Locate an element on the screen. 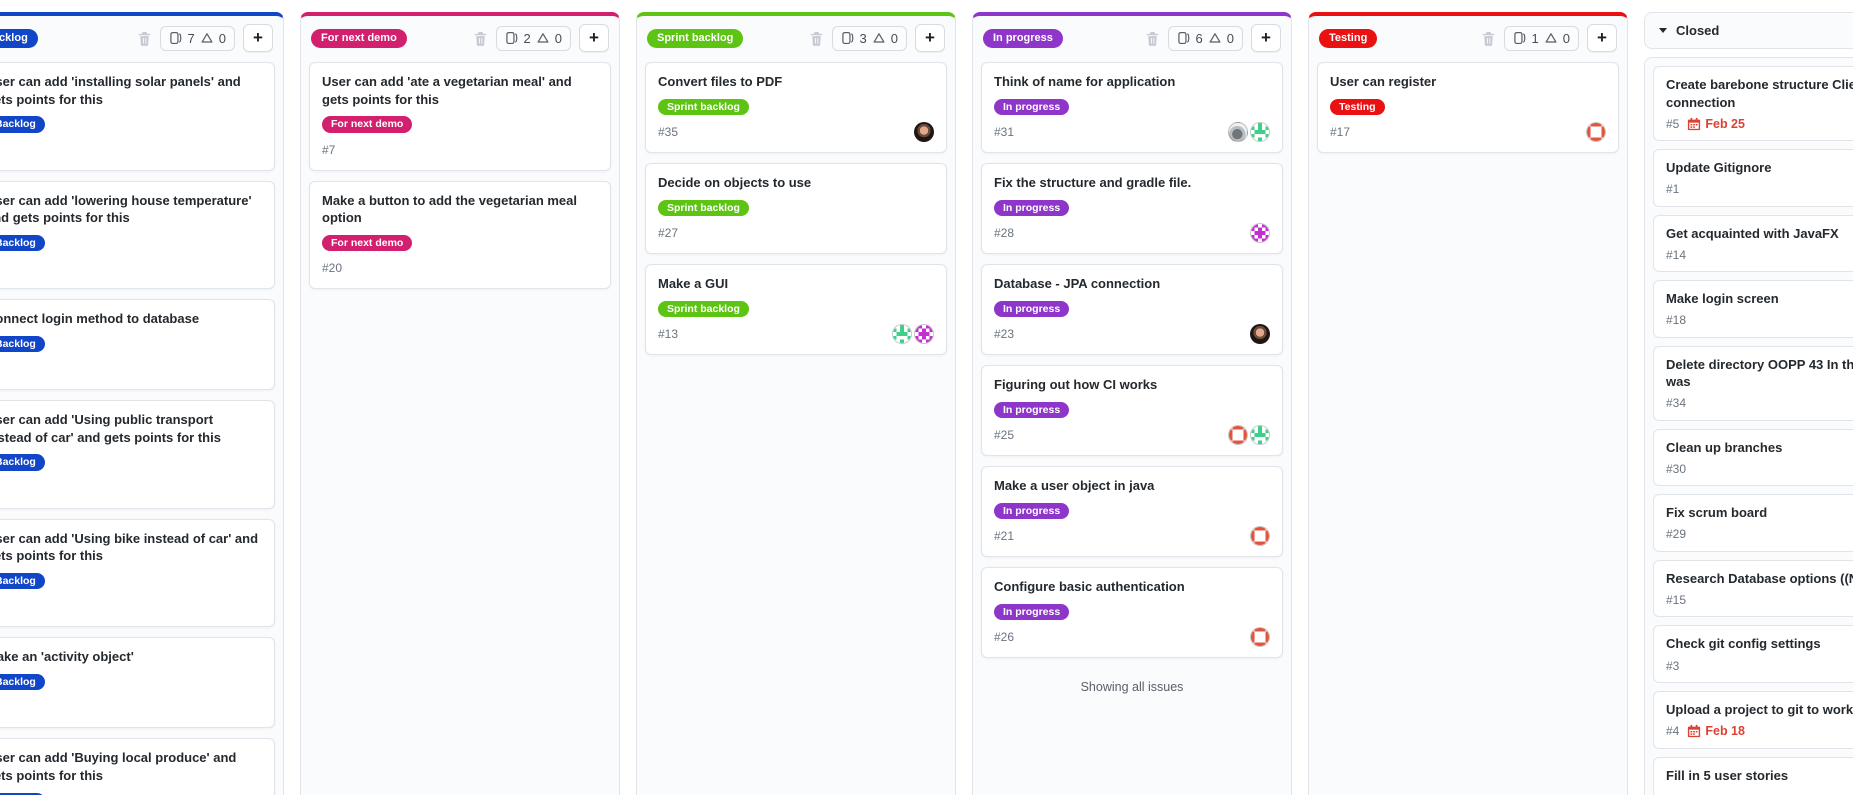 This screenshot has width=1853, height=795. card-meta: #28 is located at coordinates (1132, 233).